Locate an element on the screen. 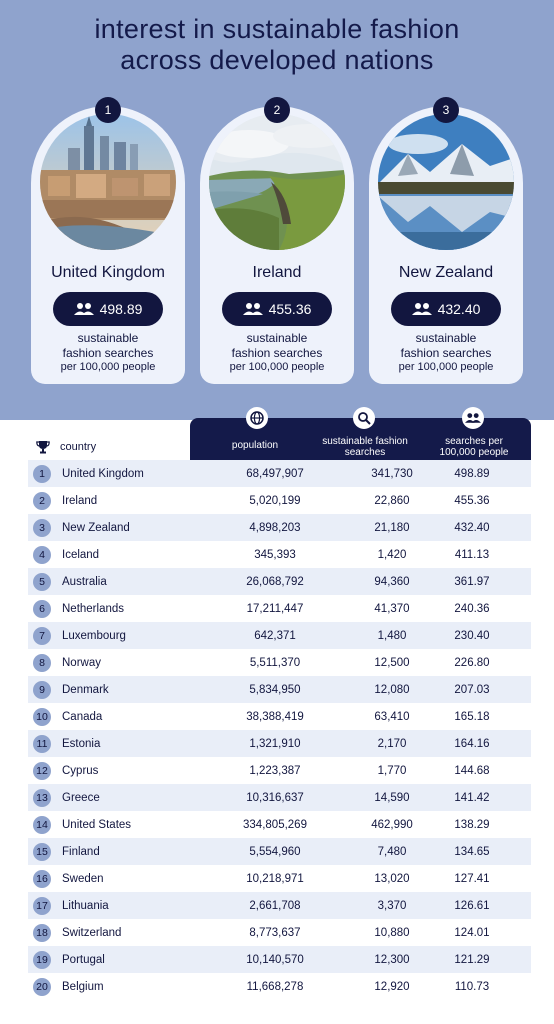 Image resolution: width=554 pixels, height=1024 pixels. searches-cell: 10,880 is located at coordinates (392, 932).